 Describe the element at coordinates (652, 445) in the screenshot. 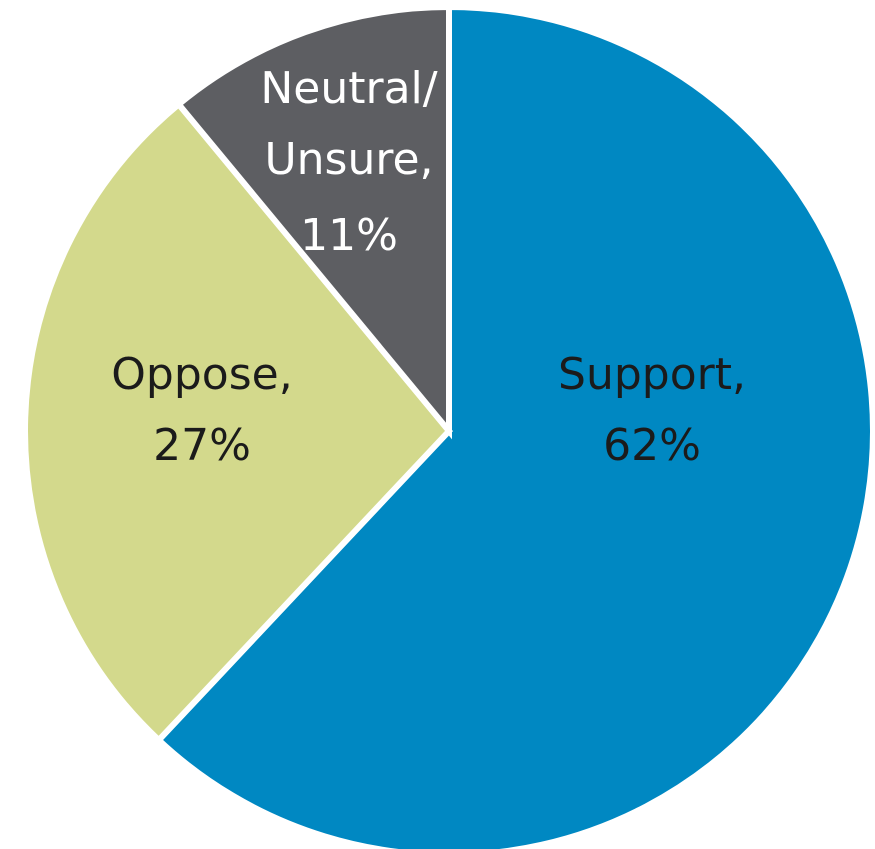

I see `slice-label-support-line2: 62%` at that location.